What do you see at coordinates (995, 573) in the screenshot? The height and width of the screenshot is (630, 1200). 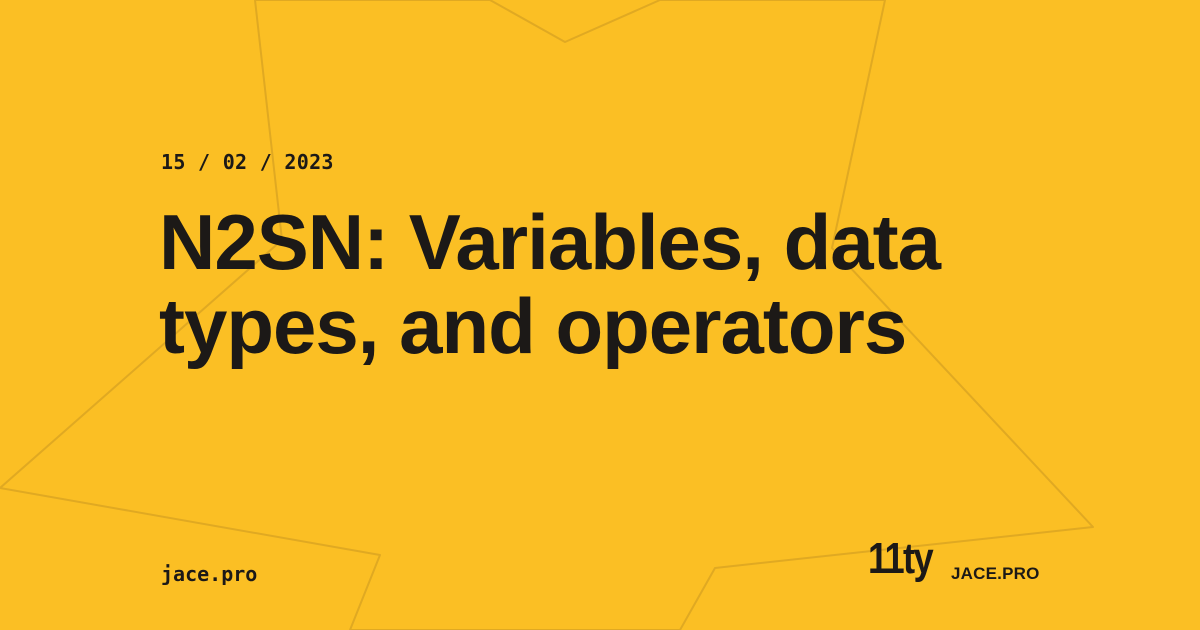 I see `brand-wordmark: JACE.PRO` at bounding box center [995, 573].